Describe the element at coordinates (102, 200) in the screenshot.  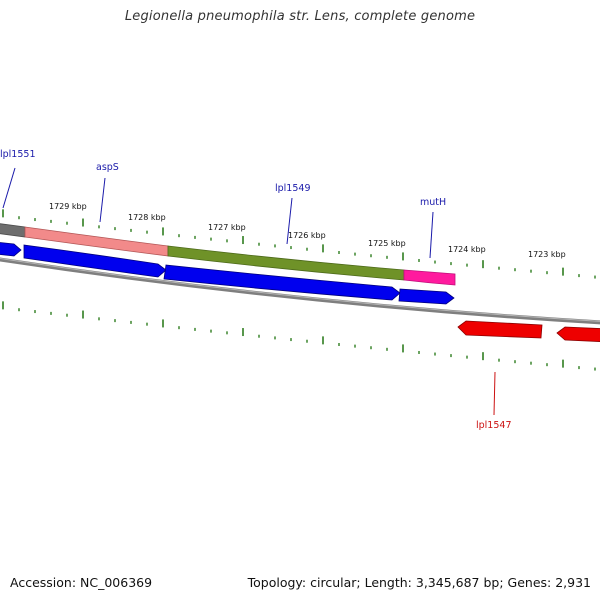
I see `leader-aspS` at that location.